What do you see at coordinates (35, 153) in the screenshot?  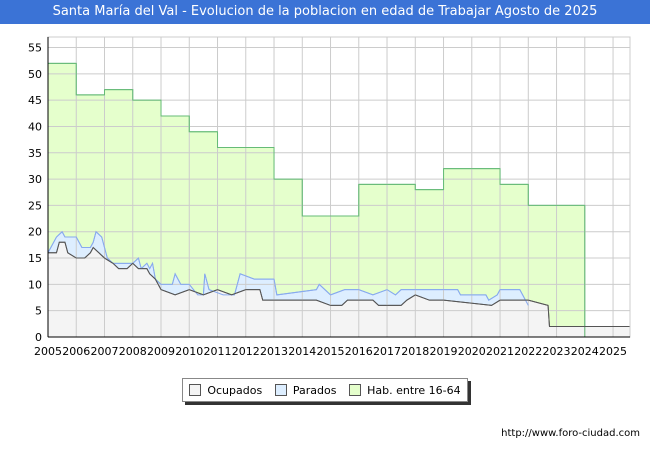 I see `y-tick-label: 35` at bounding box center [35, 153].